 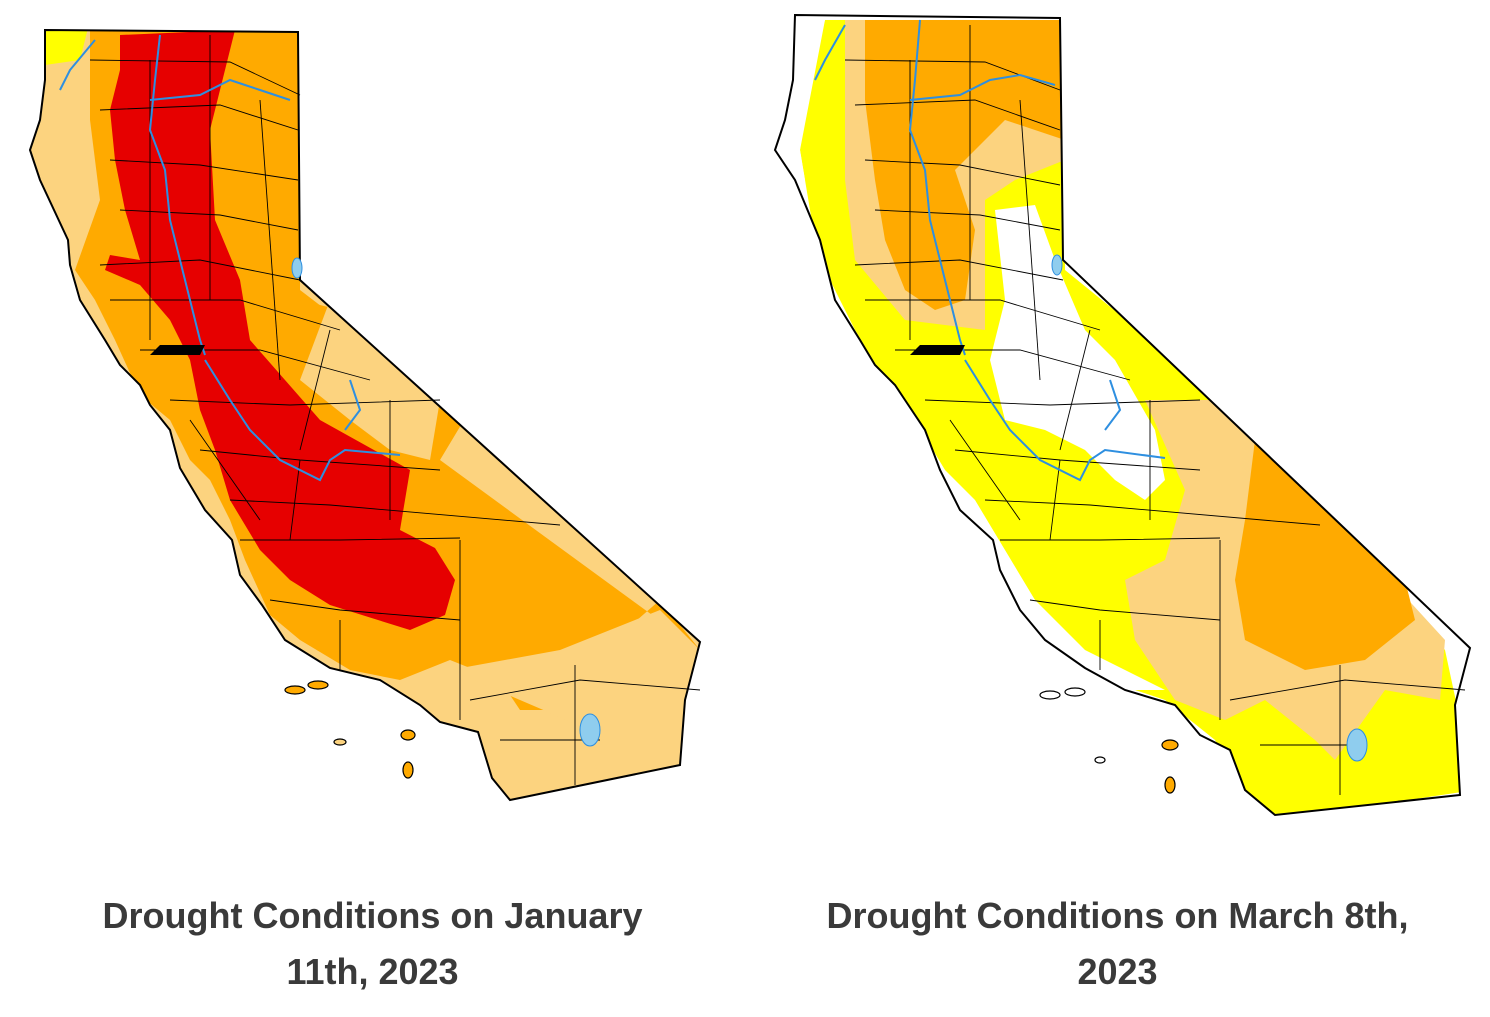 I want to click on zone-d3, so click(x=280, y=330).